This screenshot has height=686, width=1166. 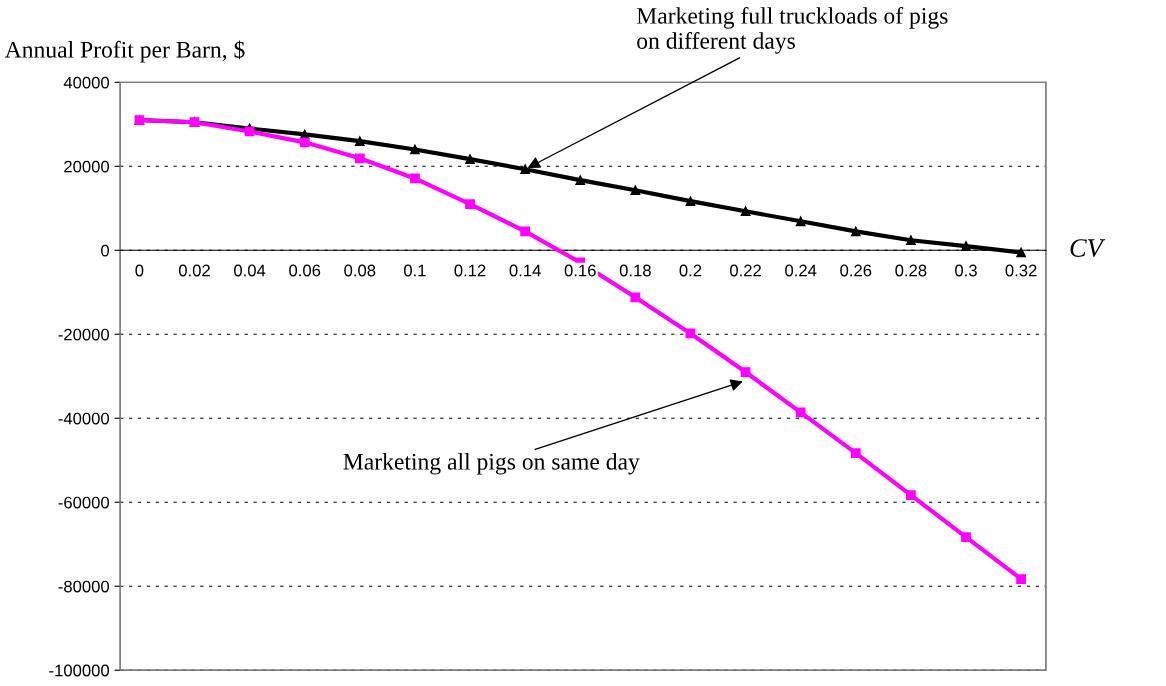 What do you see at coordinates (491, 464) in the screenshot?
I see `annotation: Marketing all pigs on same day` at bounding box center [491, 464].